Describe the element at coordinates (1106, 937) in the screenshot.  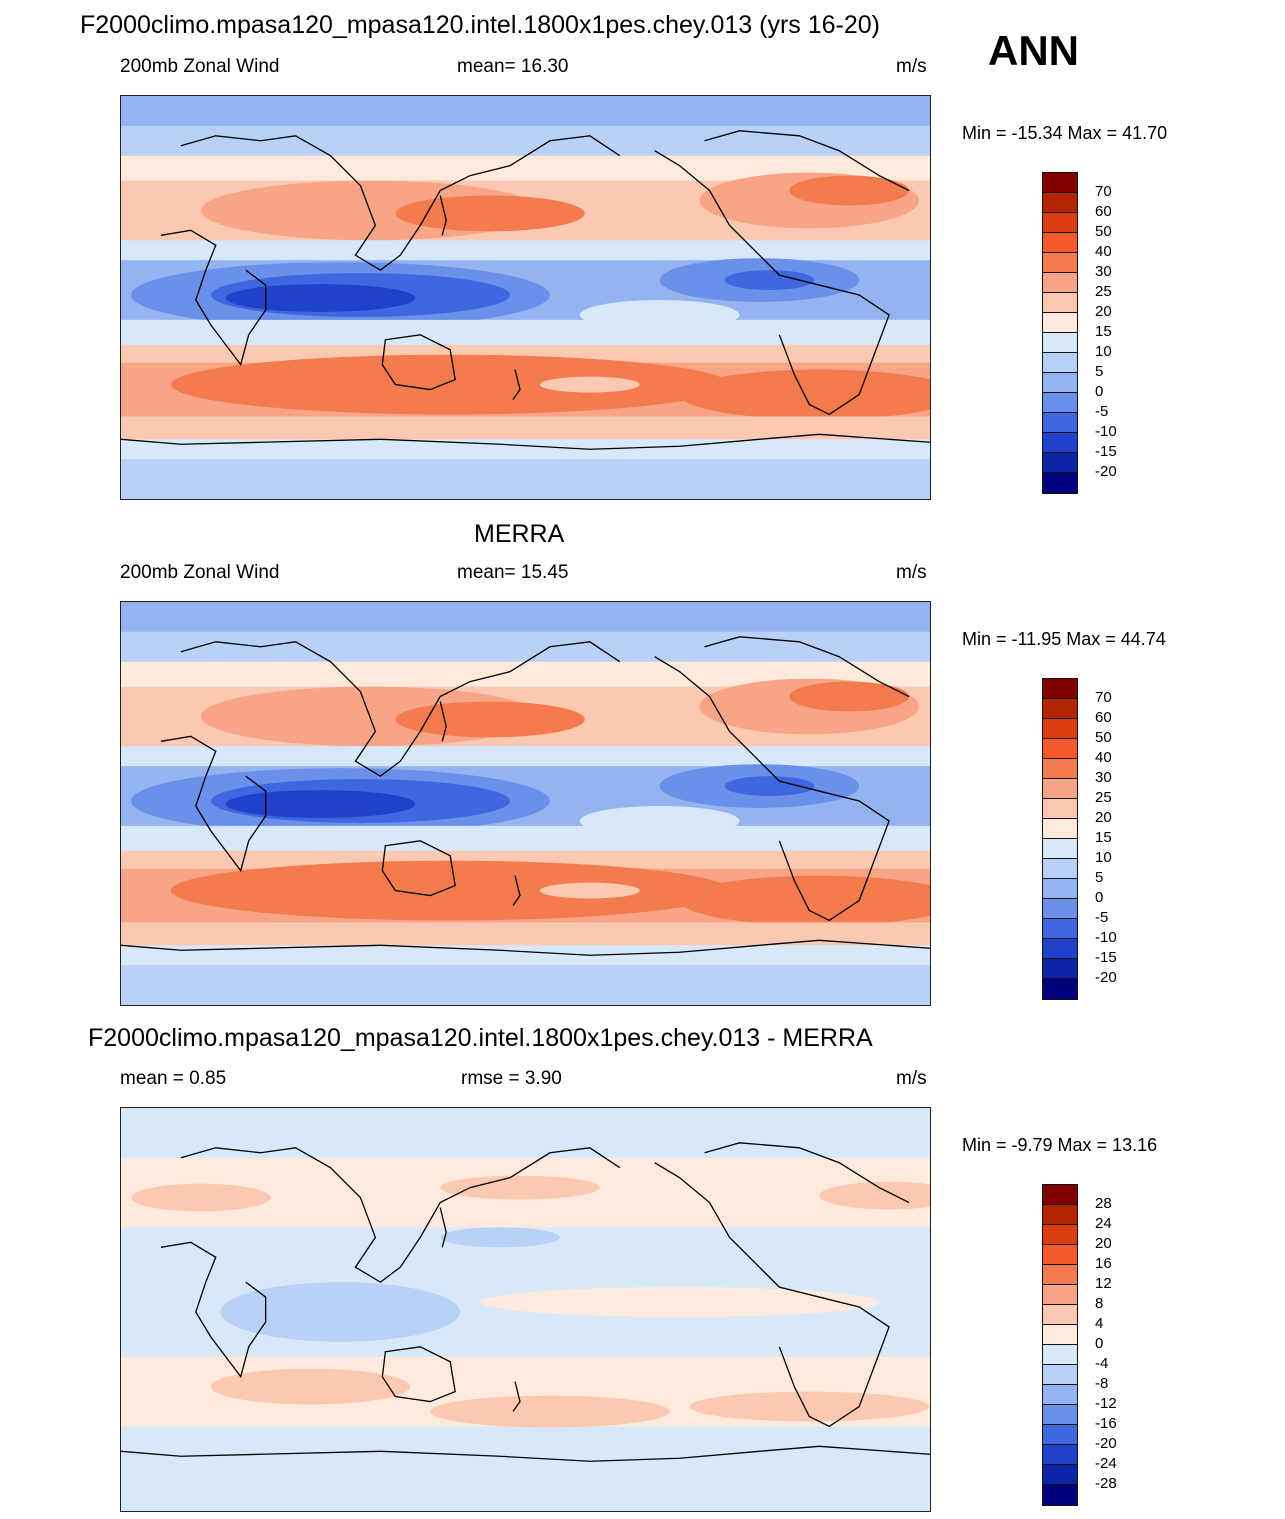
I see `colorbar-tick-label: -10` at that location.